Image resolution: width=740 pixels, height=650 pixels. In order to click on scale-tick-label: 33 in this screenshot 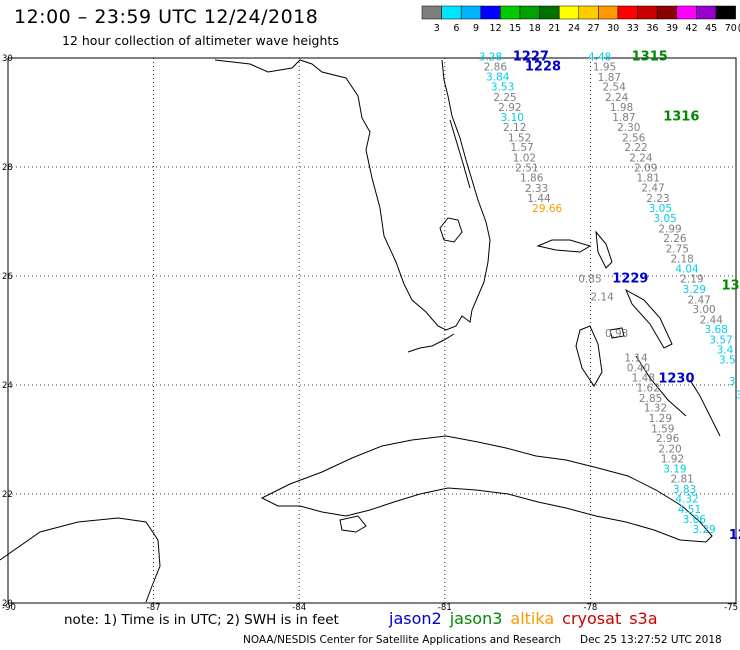, I will do `click(633, 28)`.